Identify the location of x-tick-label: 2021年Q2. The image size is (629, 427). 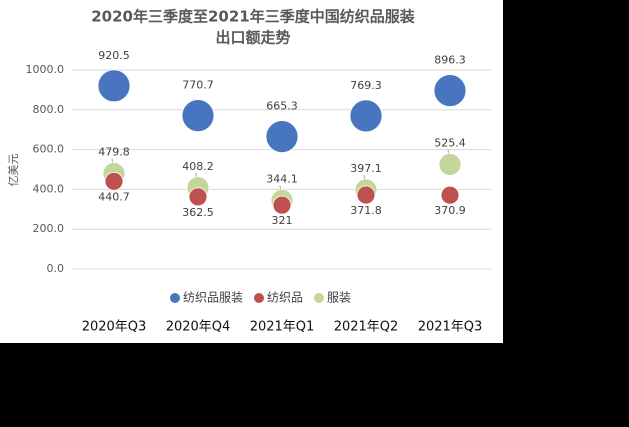
(366, 327).